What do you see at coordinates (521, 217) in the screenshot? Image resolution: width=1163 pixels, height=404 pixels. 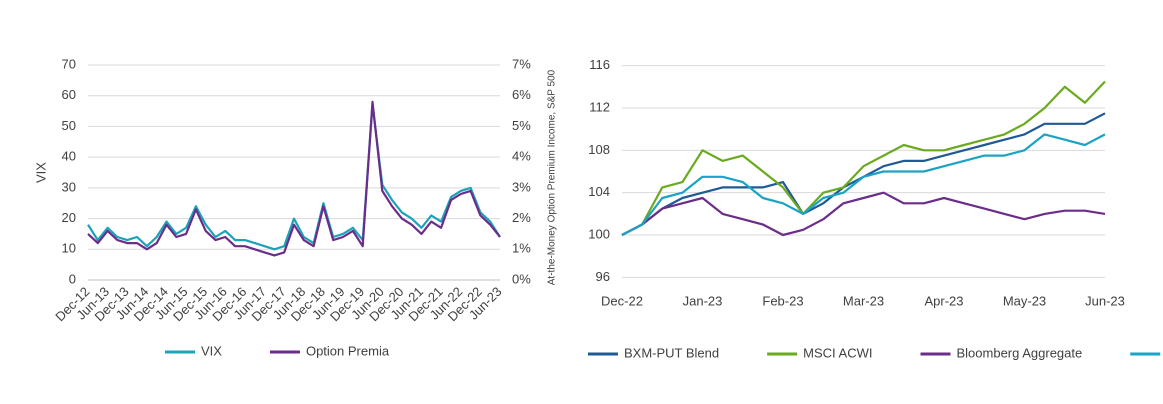 I see `y2-tick-label: 2%` at bounding box center [521, 217].